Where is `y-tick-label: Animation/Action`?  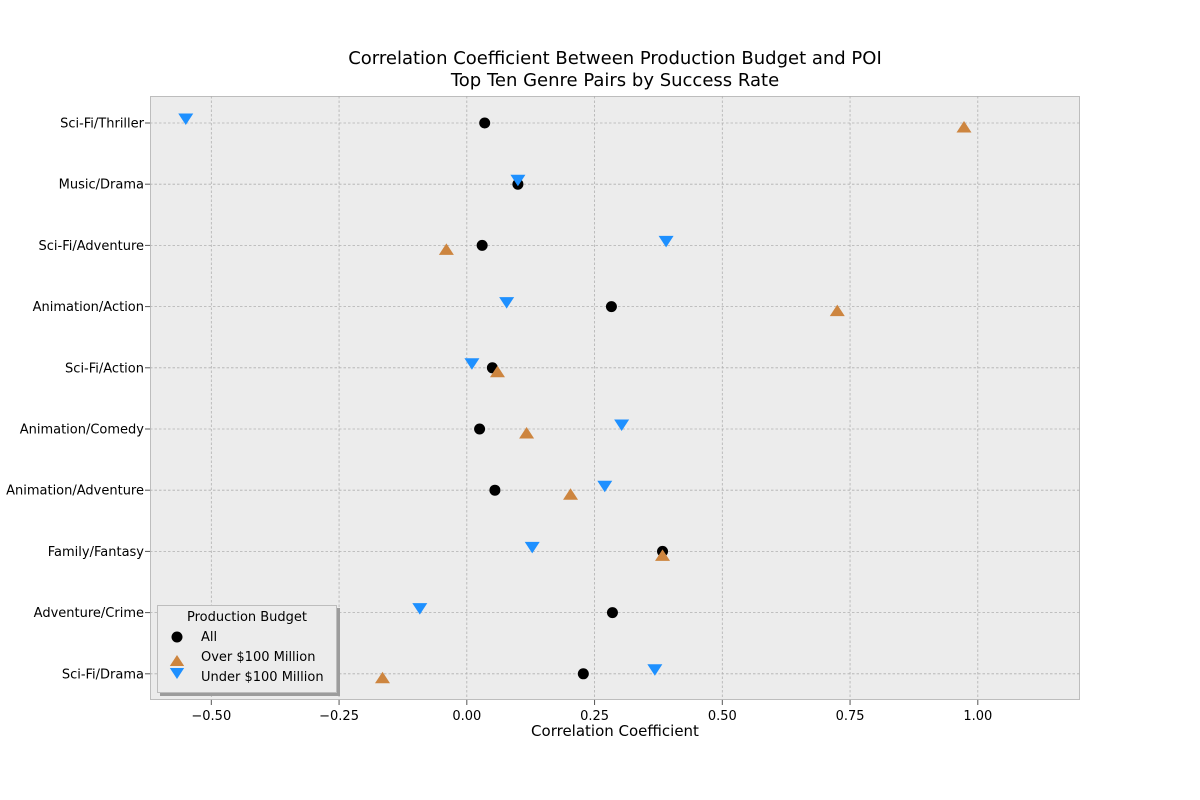
y-tick-label: Animation/Action is located at coordinates (88, 307).